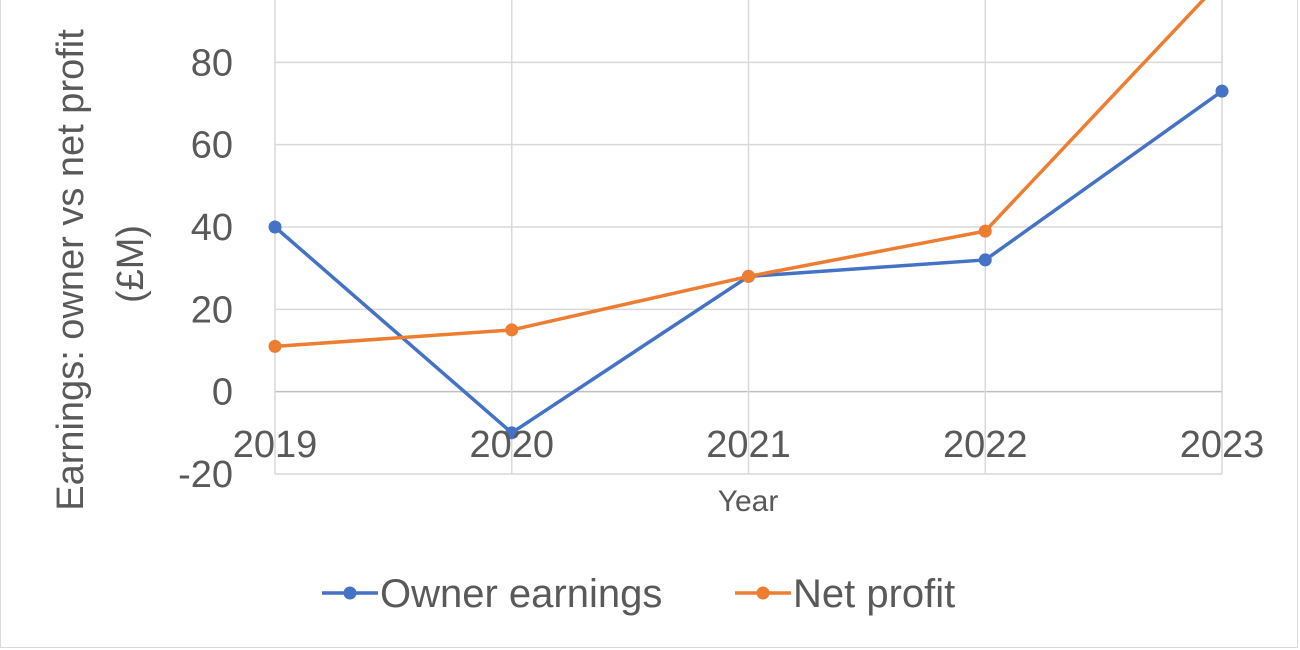 The image size is (1300, 650). Describe the element at coordinates (985, 445) in the screenshot. I see `x-tick-label: 2022` at that location.